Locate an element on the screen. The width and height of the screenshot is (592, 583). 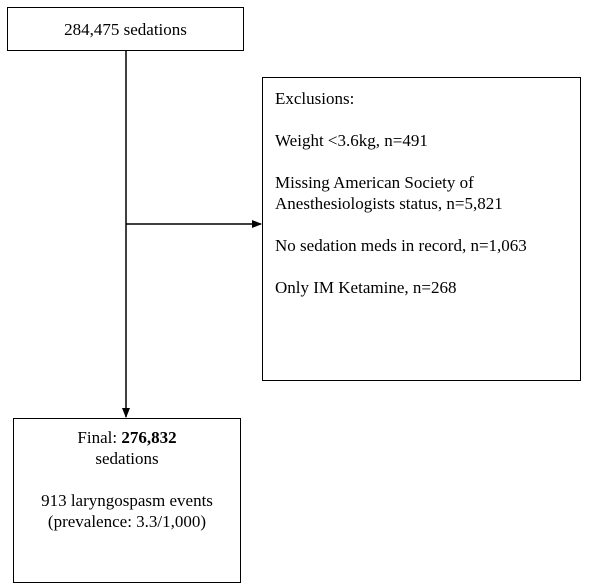
initial-sedations-box: 284,475 sedations is located at coordinates (125, 29).